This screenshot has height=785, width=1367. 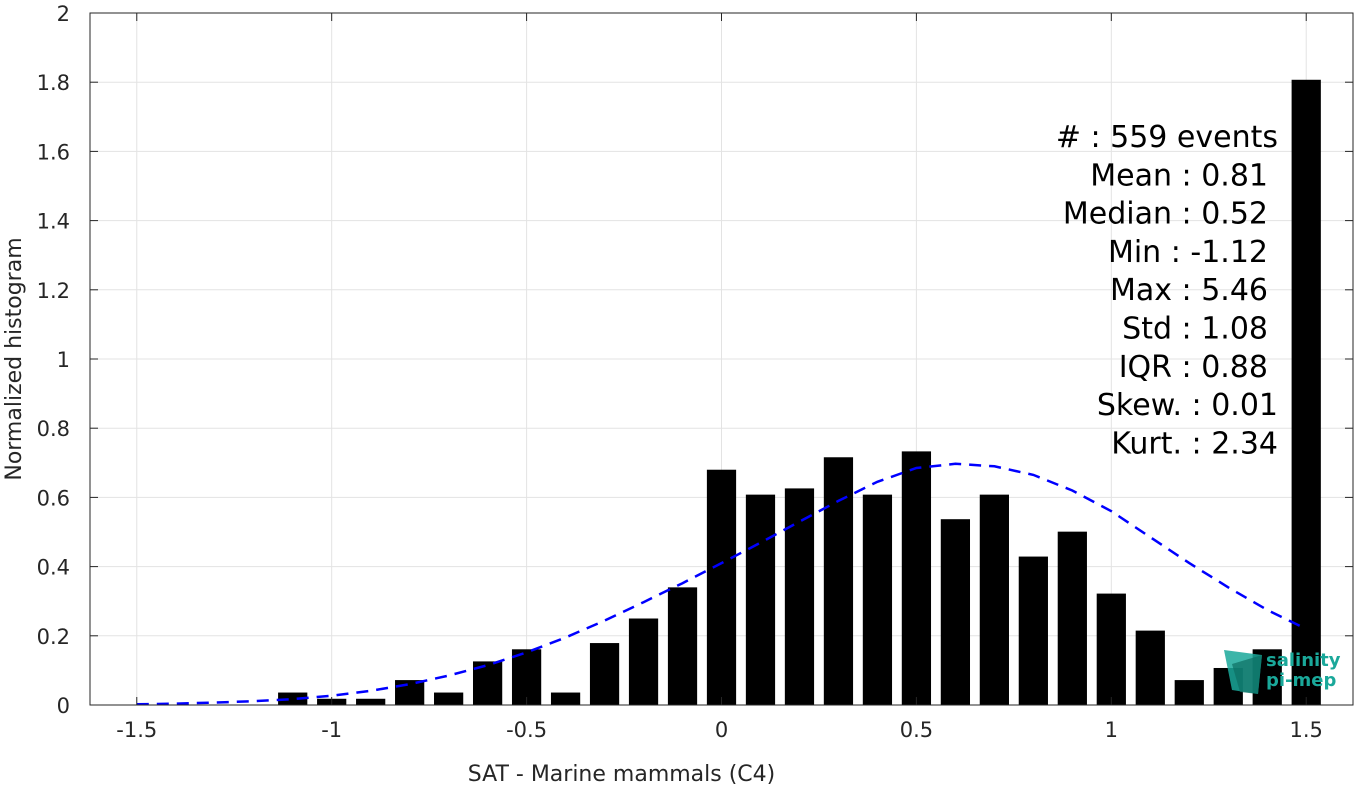 I want to click on y-tick-label: 0.8, so click(x=53, y=429).